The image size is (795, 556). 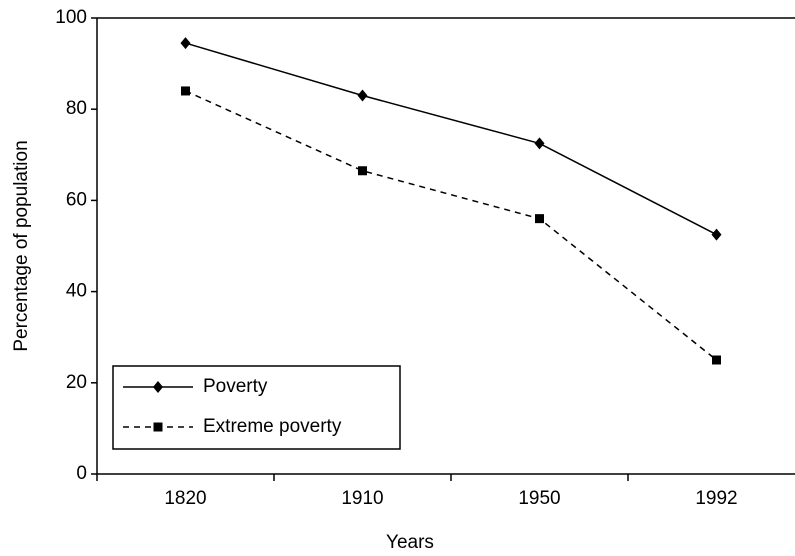 What do you see at coordinates (362, 498) in the screenshot?
I see `x-tick-label: 1910` at bounding box center [362, 498].